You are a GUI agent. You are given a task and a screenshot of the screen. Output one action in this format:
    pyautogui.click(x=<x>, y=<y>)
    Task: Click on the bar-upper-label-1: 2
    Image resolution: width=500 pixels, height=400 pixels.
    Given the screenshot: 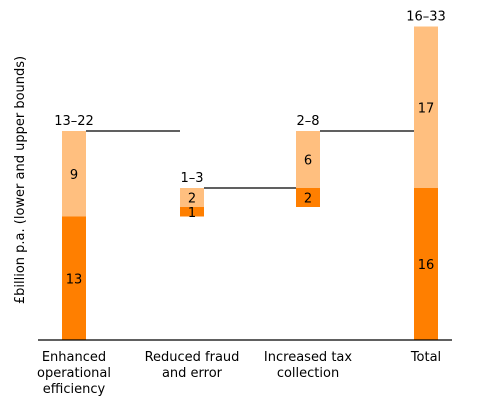 What is the action you would take?
    pyautogui.click(x=192, y=199)
    